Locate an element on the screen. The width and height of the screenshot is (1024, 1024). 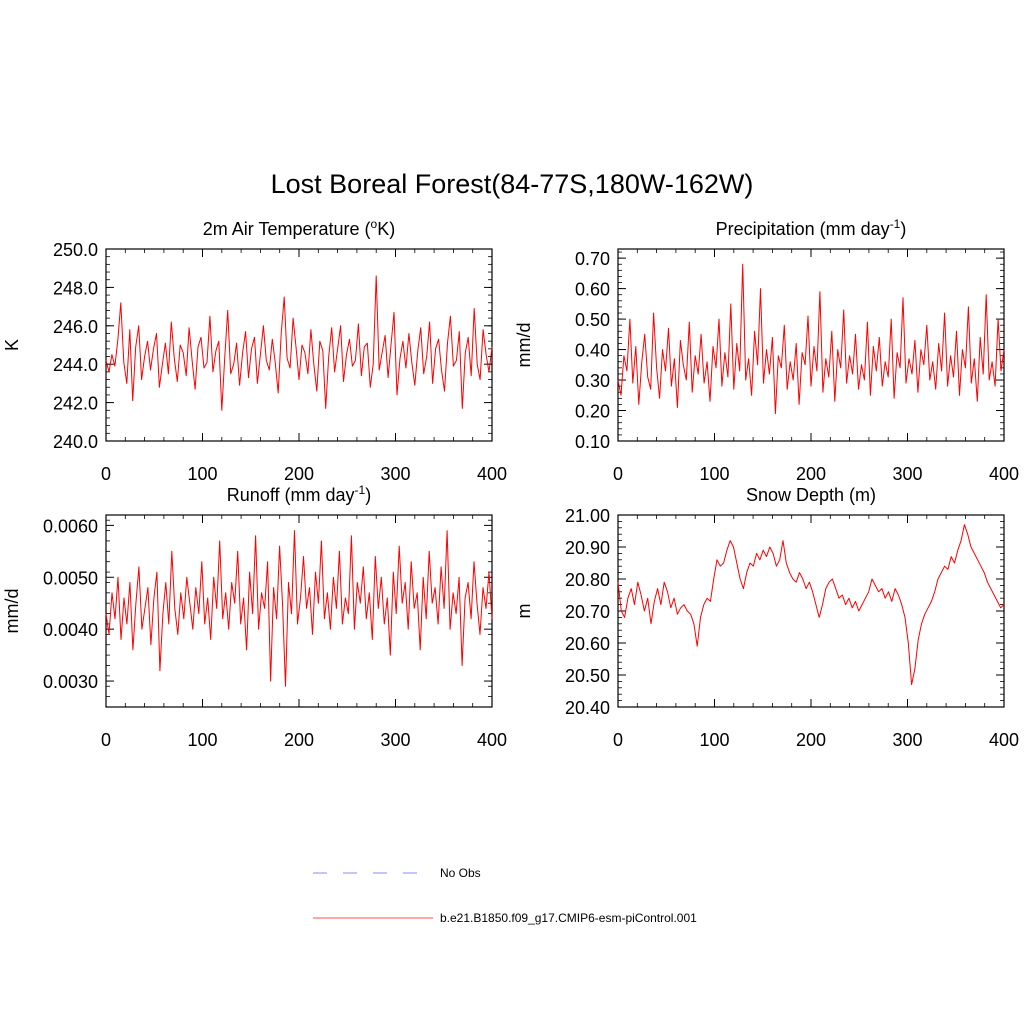
y-tick-label: 0.20 is located at coordinates (592, 412).